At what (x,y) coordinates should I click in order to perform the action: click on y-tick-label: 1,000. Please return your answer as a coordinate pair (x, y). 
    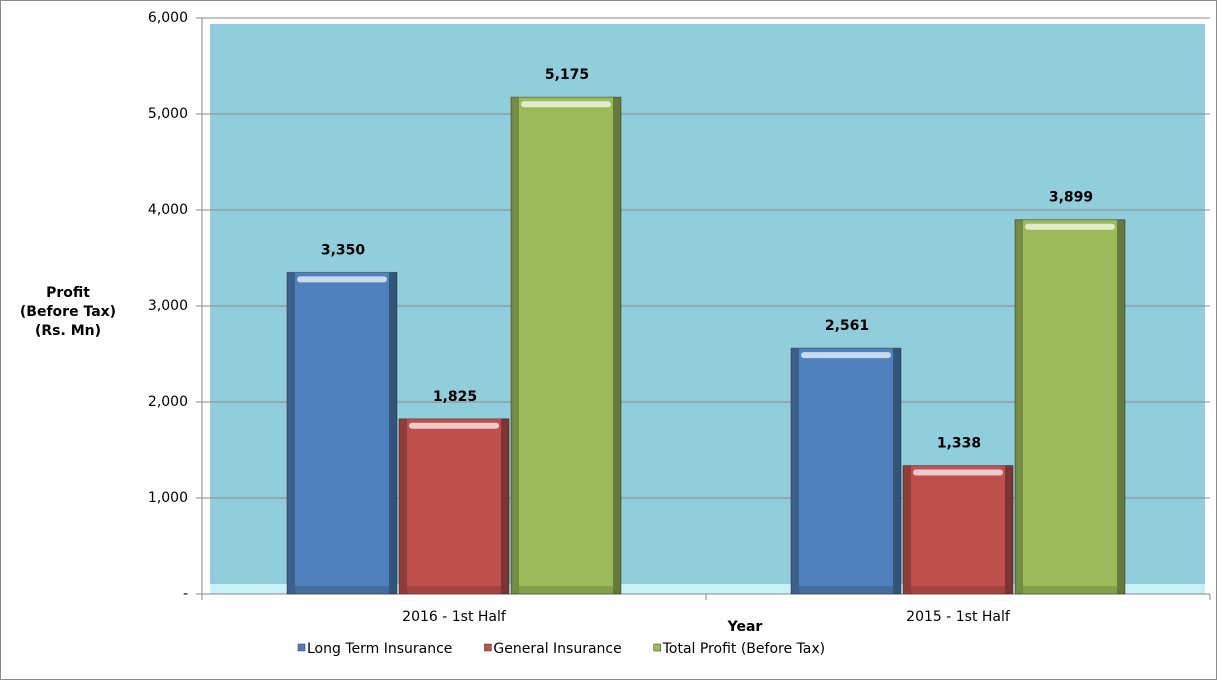
    Looking at the image, I should click on (168, 498).